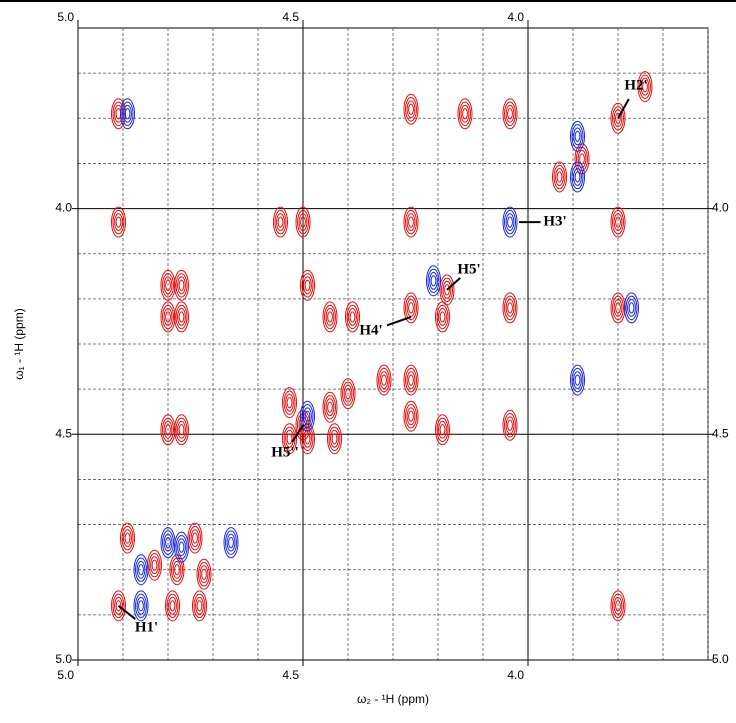 This screenshot has width=736, height=723. What do you see at coordinates (393, 699) in the screenshot?
I see `x-axis-label: ω₂ - ¹H (ppm)` at bounding box center [393, 699].